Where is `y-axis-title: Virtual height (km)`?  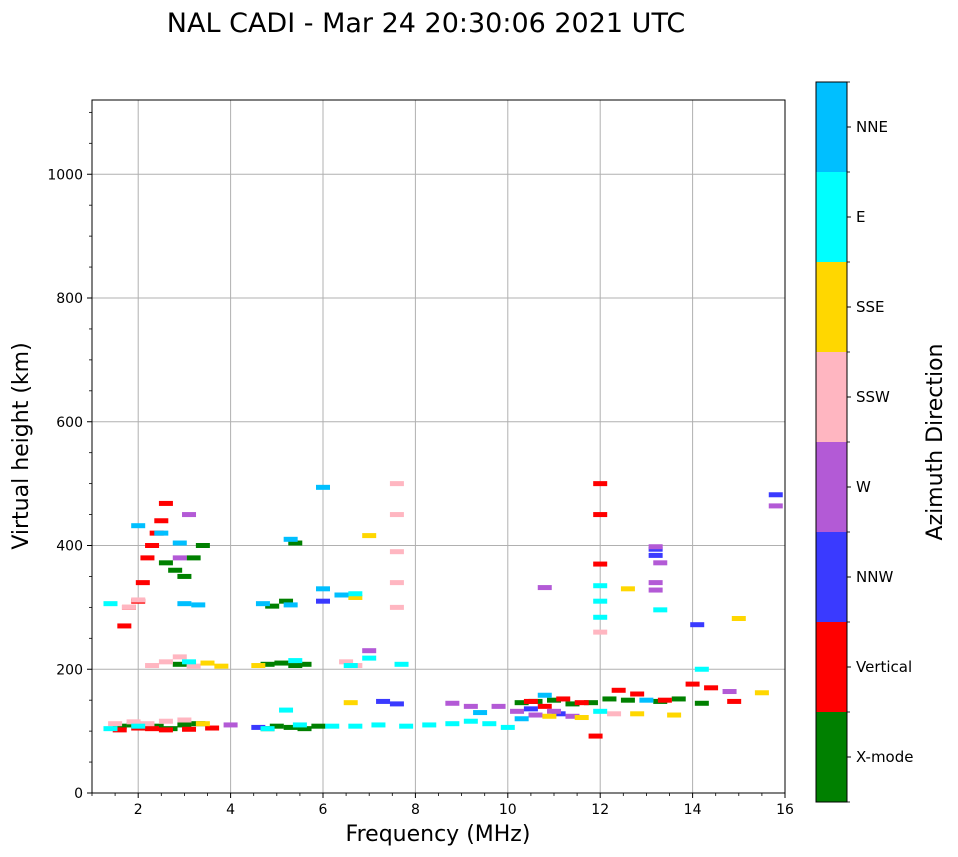
y-axis-title: Virtual height (km) is located at coordinates (21, 445).